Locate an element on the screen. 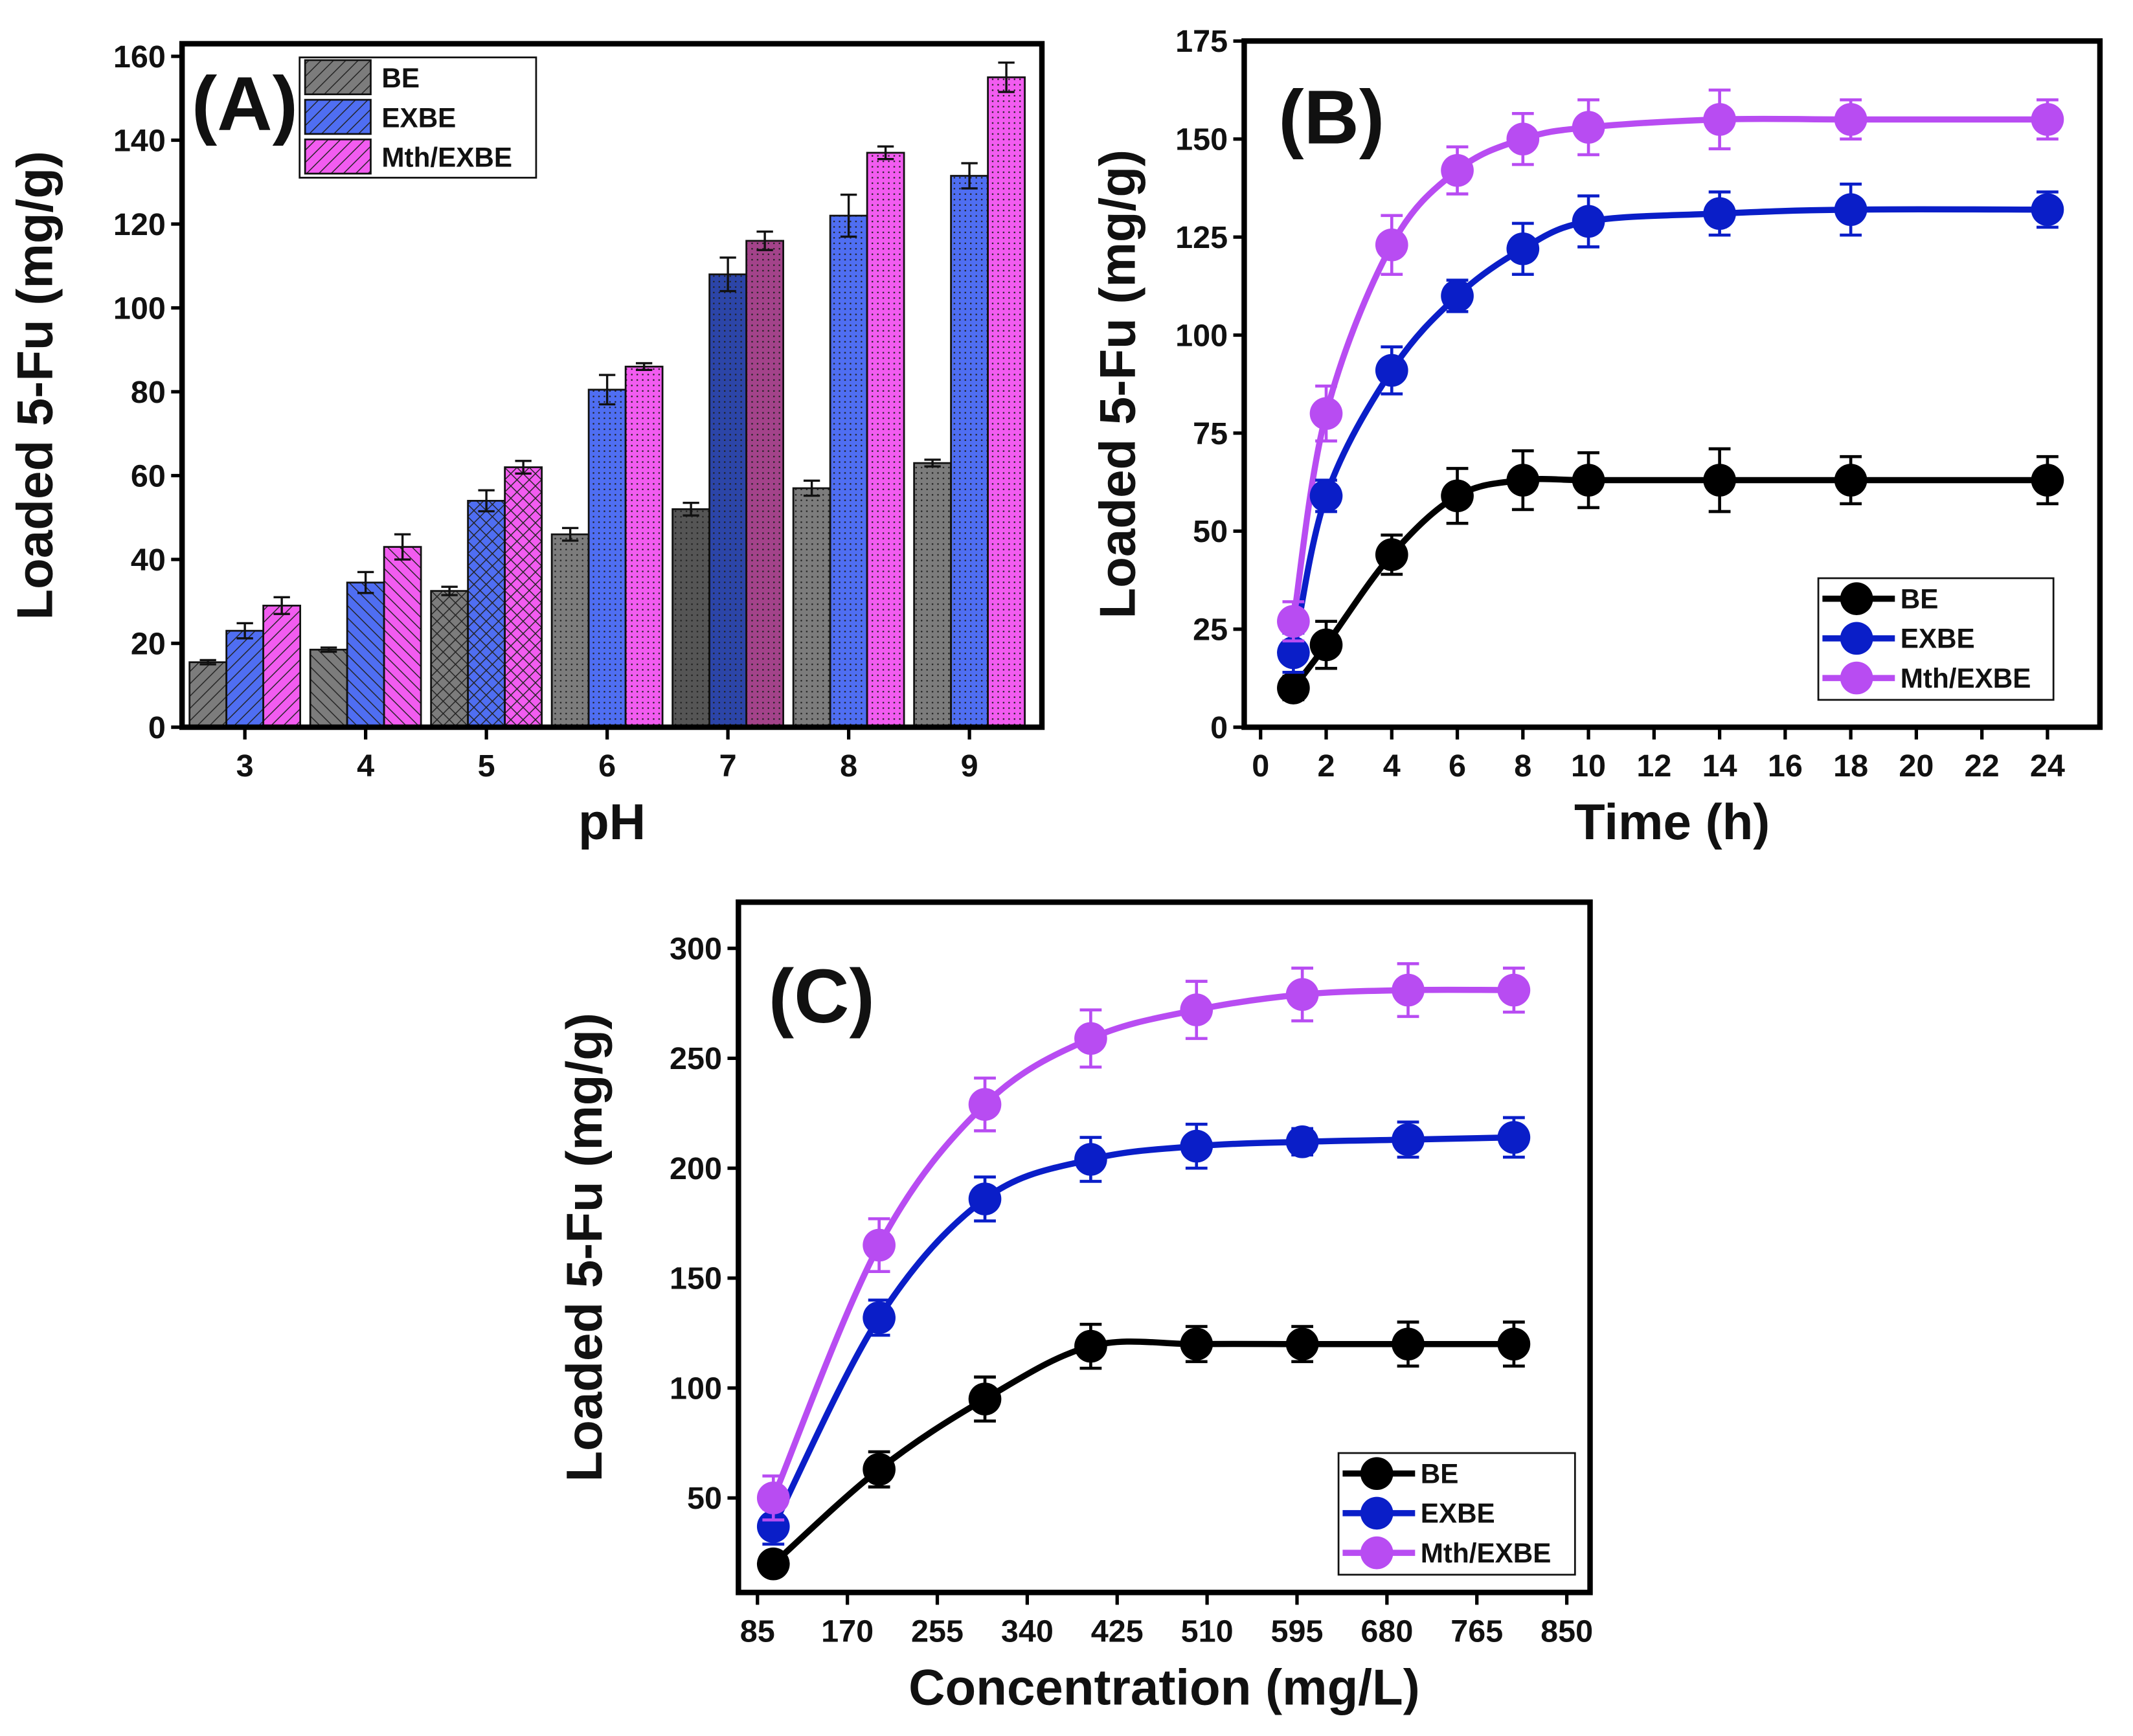  x-tick-label: 765 is located at coordinates (1477, 1632).